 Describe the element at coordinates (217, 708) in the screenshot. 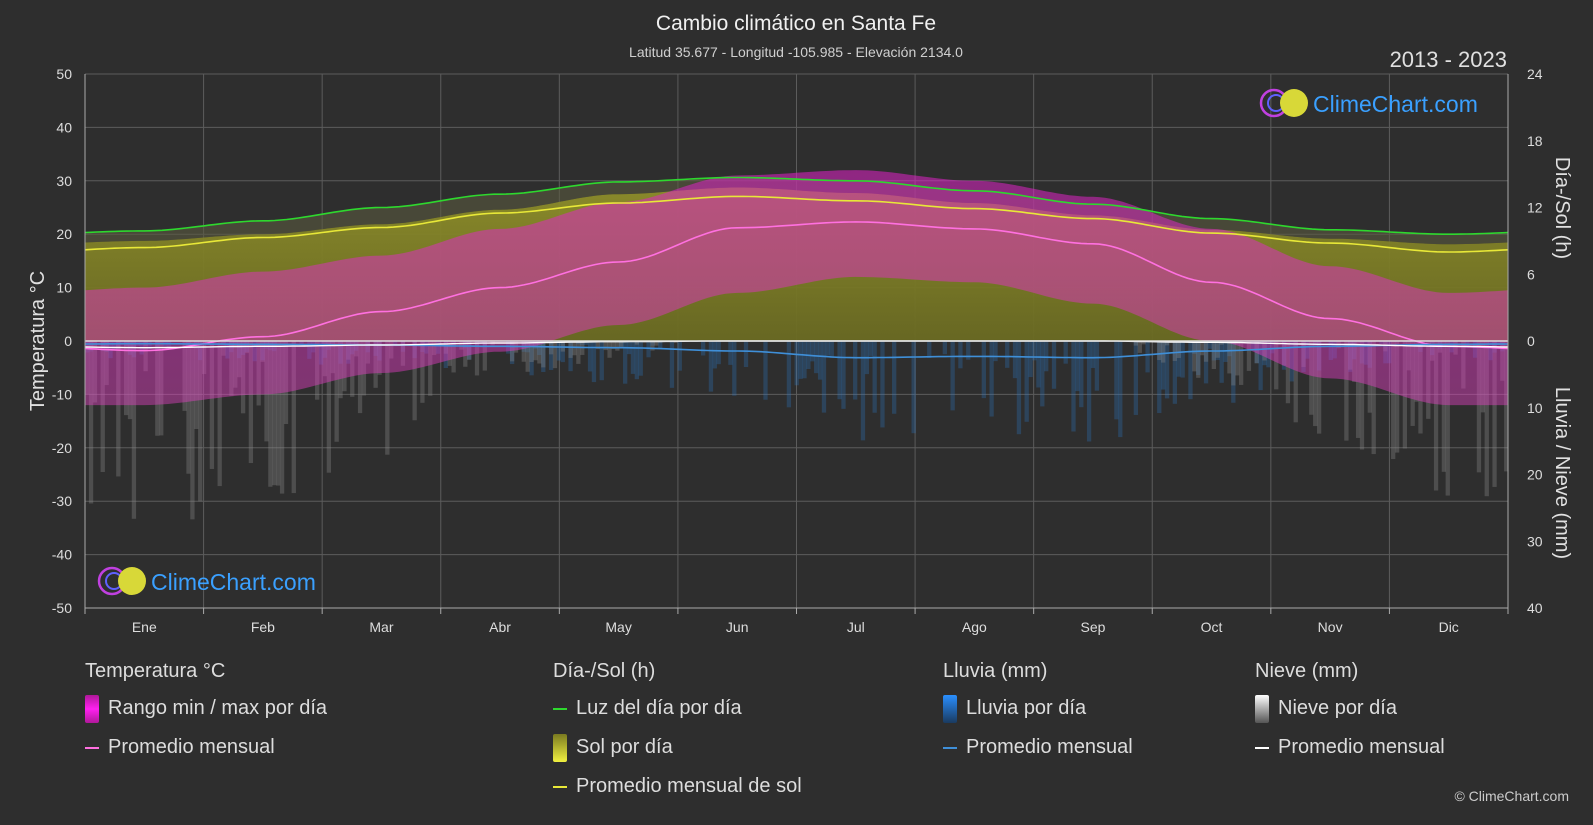

I see `legend-label: Rango min / max por día` at that location.